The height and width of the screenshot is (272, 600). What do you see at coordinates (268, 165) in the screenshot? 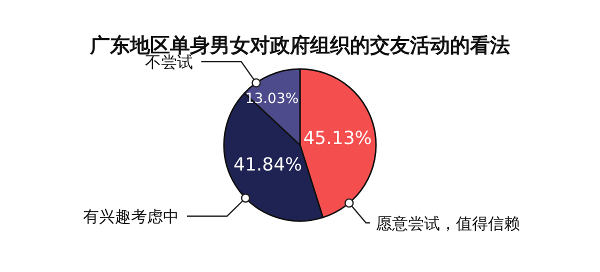
I see `data-label: 41.84%` at bounding box center [268, 165].